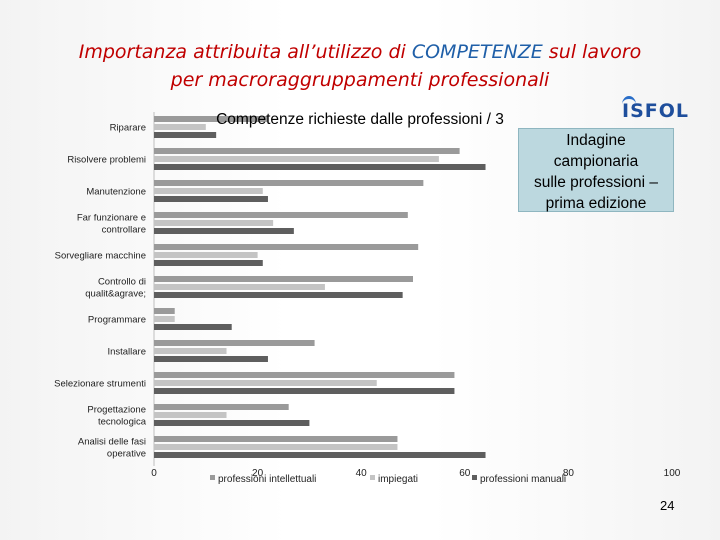  I want to click on x-tick-label: 80, so click(569, 473).